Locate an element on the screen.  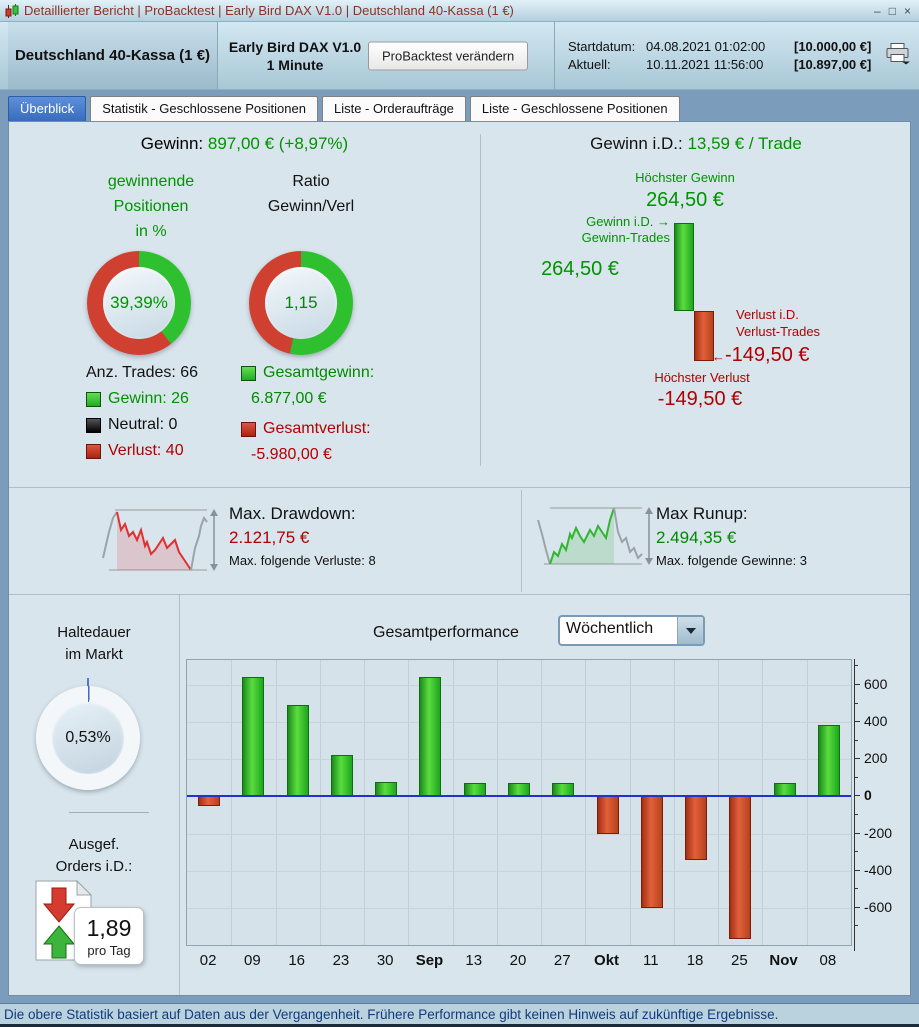
close-button: × is located at coordinates (907, 10).